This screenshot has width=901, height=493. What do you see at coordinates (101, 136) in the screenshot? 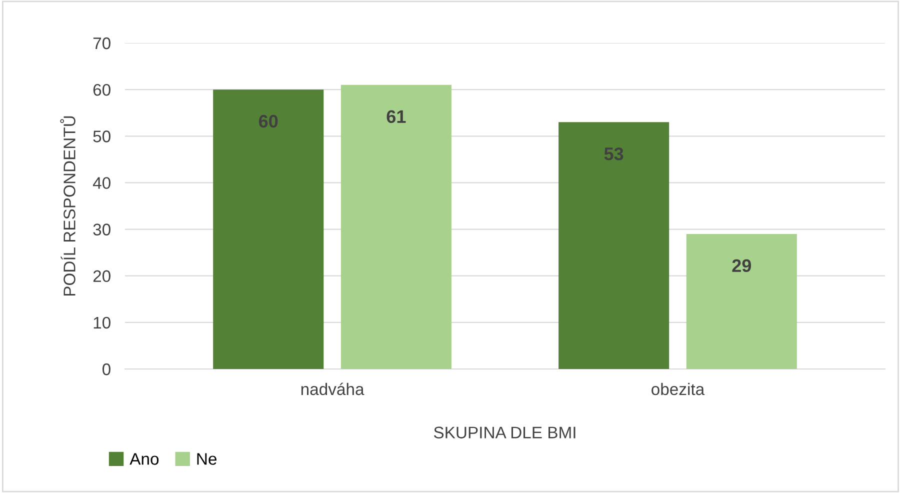
I see `y-tick-label: 50` at bounding box center [101, 136].